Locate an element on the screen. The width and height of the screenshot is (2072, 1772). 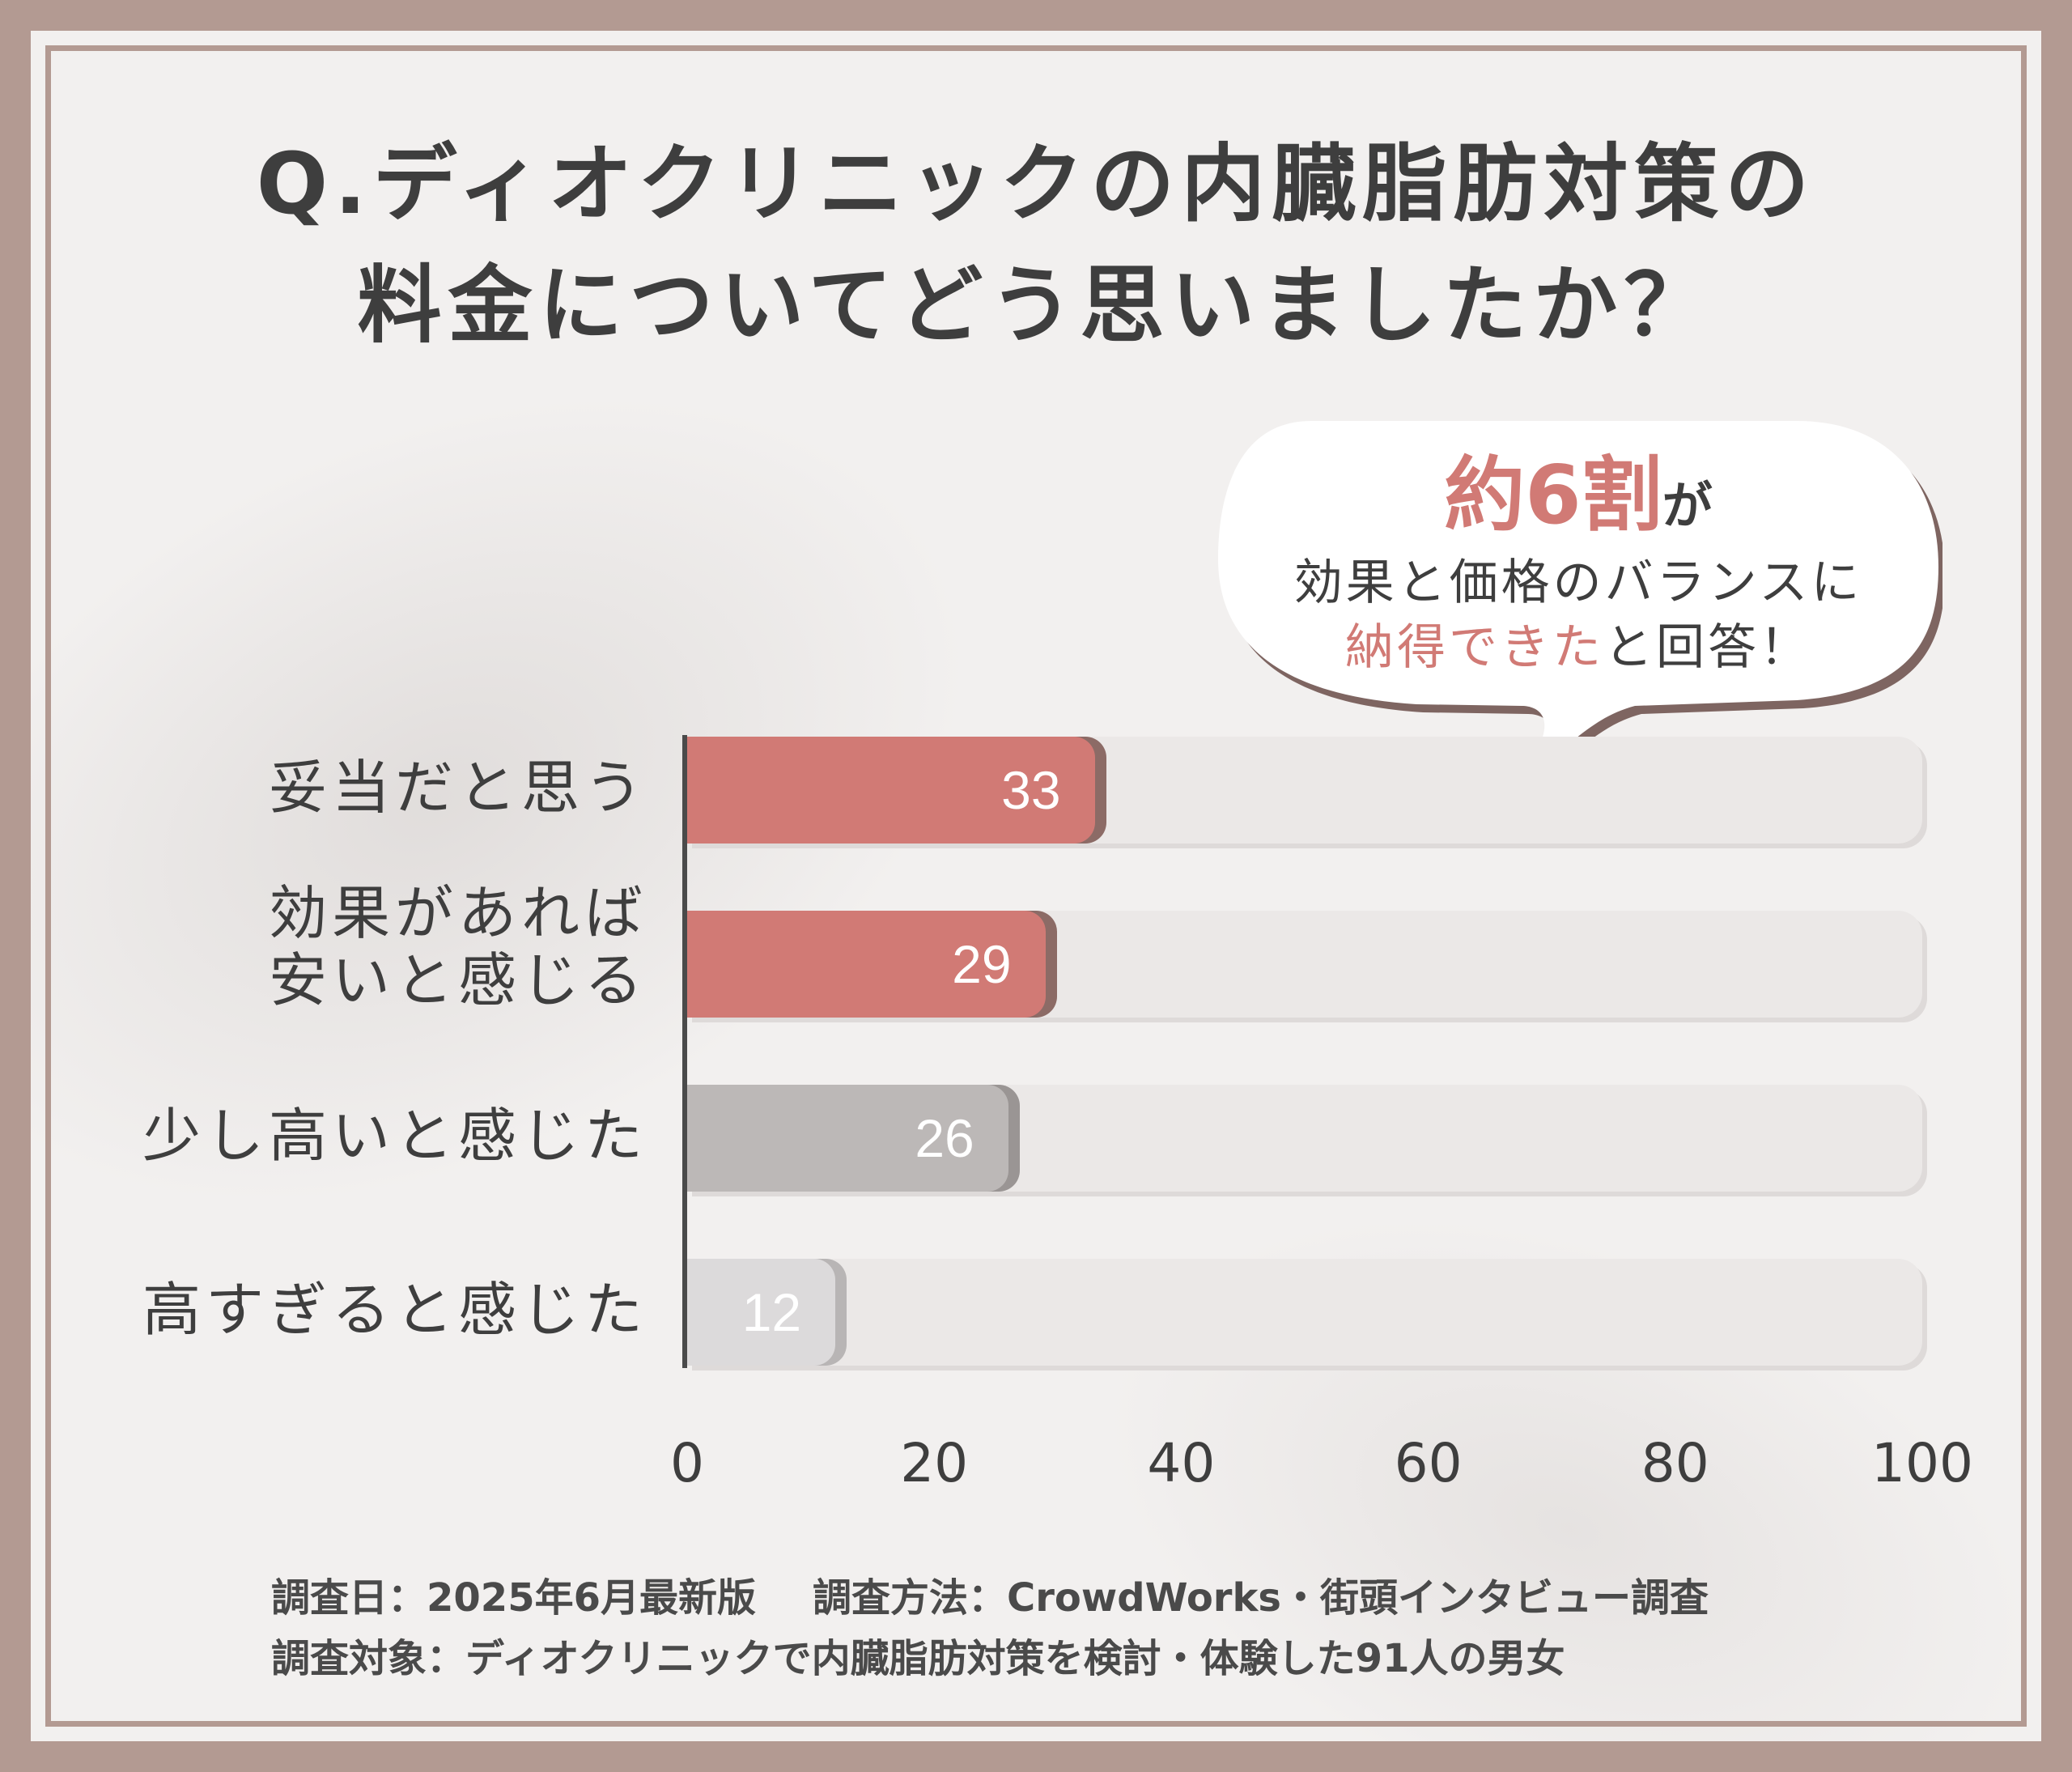
category-label: 効果があれば 安いと感じる is located at coordinates (458, 947).